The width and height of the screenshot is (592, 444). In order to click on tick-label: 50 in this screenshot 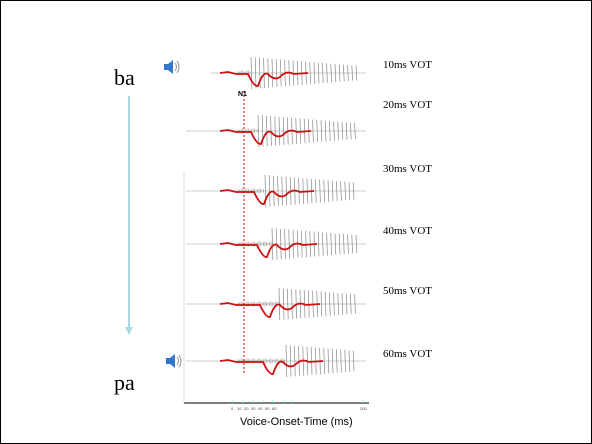, I will do `click(267, 408)`.